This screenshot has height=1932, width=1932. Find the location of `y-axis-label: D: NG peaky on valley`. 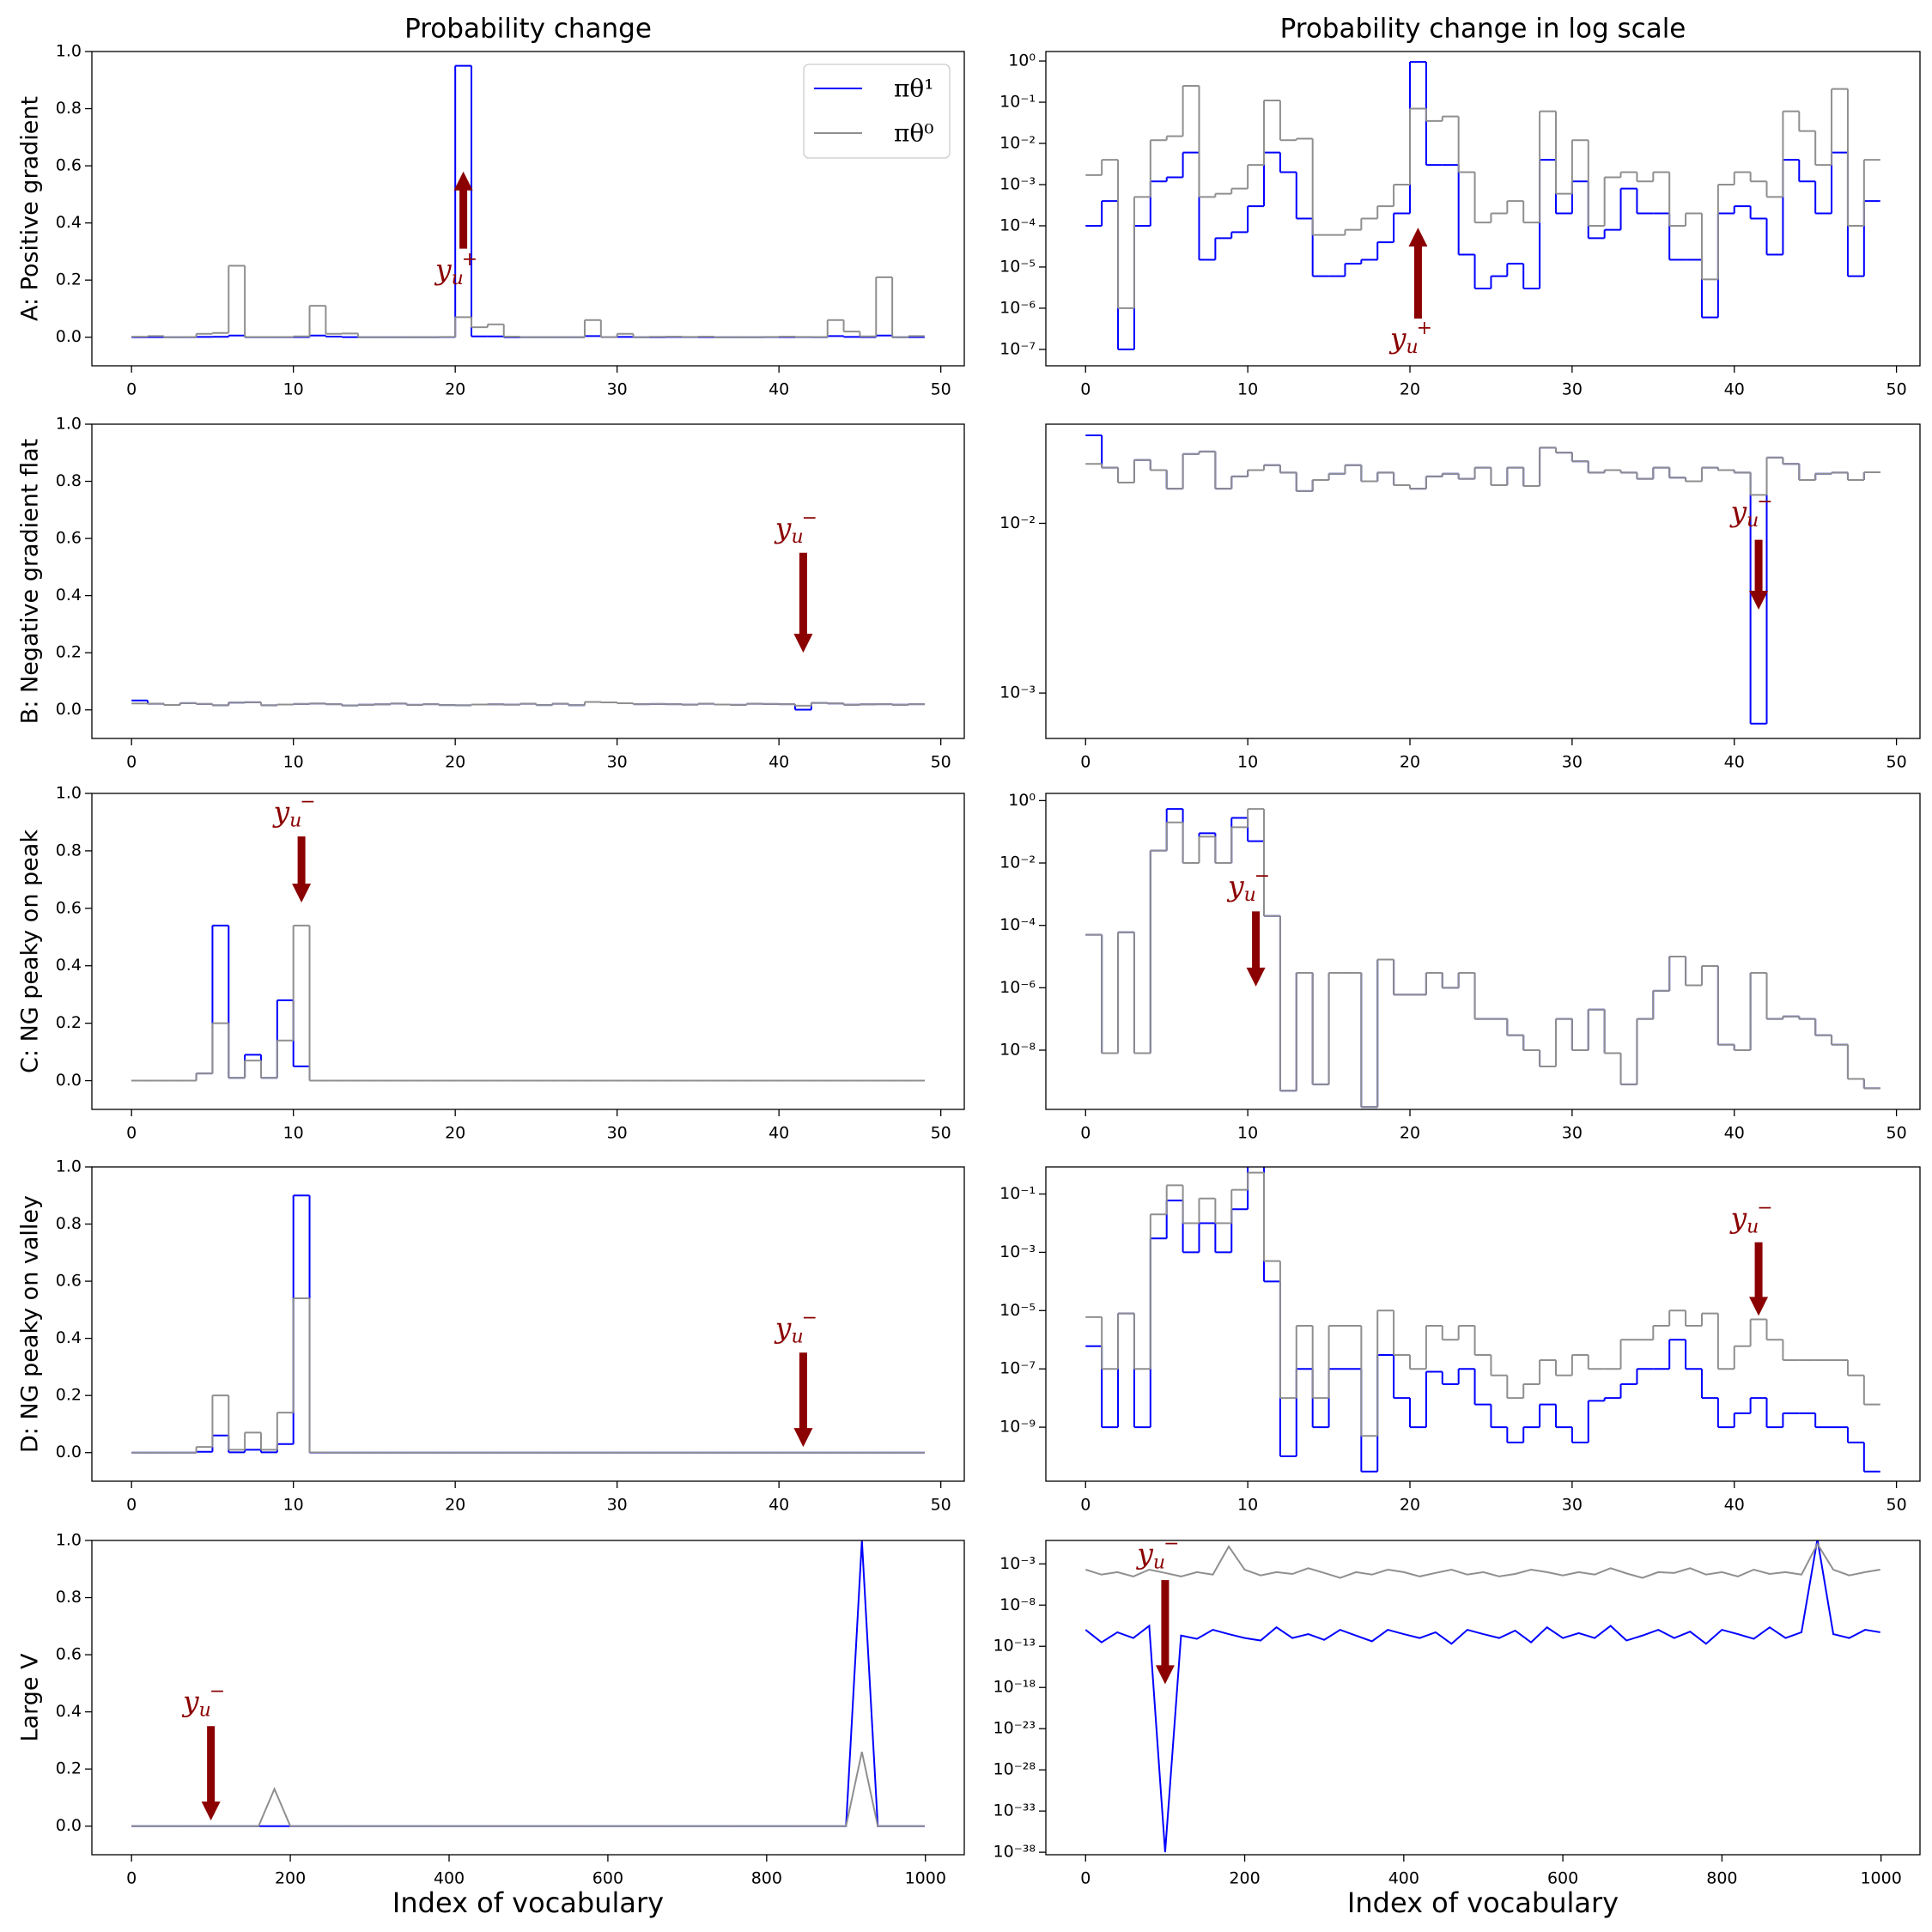

y-axis-label: D: NG peaky on valley is located at coordinates (31, 1324).